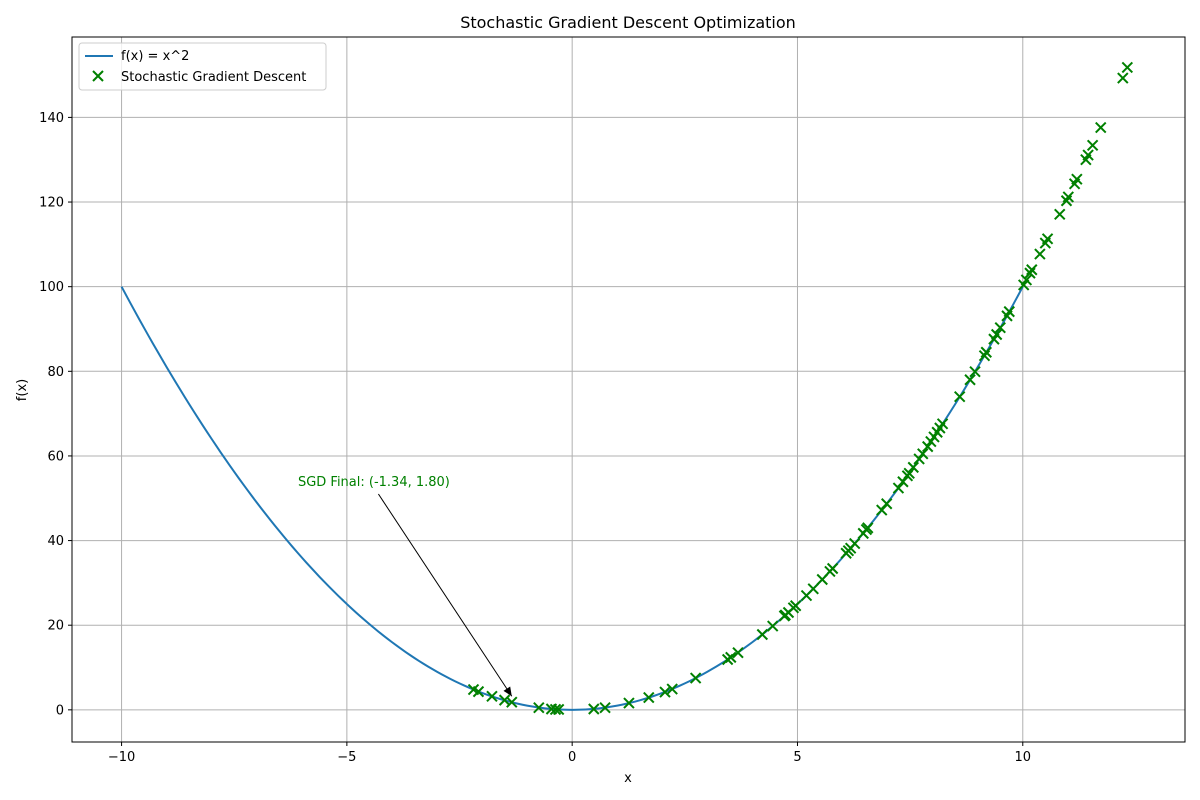 This screenshot has width=1200, height=800. What do you see at coordinates (628, 22) in the screenshot?
I see `chart-title: Stochastic Gradient Descent Optimization` at bounding box center [628, 22].